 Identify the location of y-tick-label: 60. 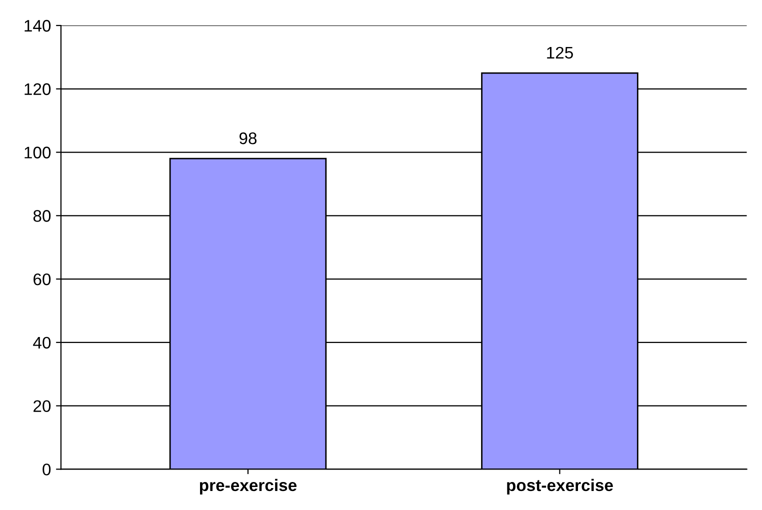
(42, 279).